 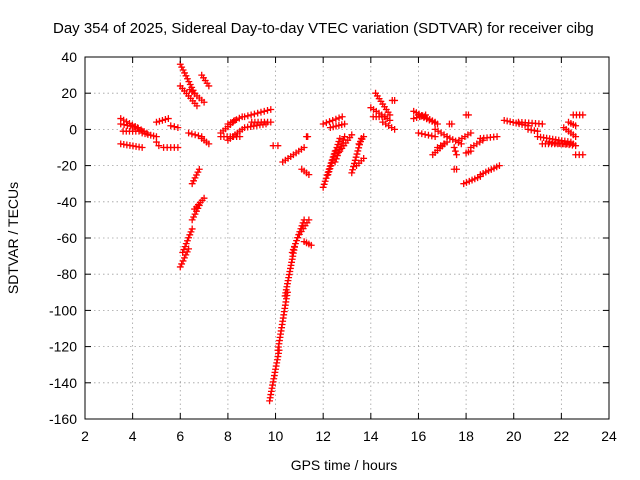 What do you see at coordinates (276, 436) in the screenshot?
I see `x-tick-label: 10` at bounding box center [276, 436].